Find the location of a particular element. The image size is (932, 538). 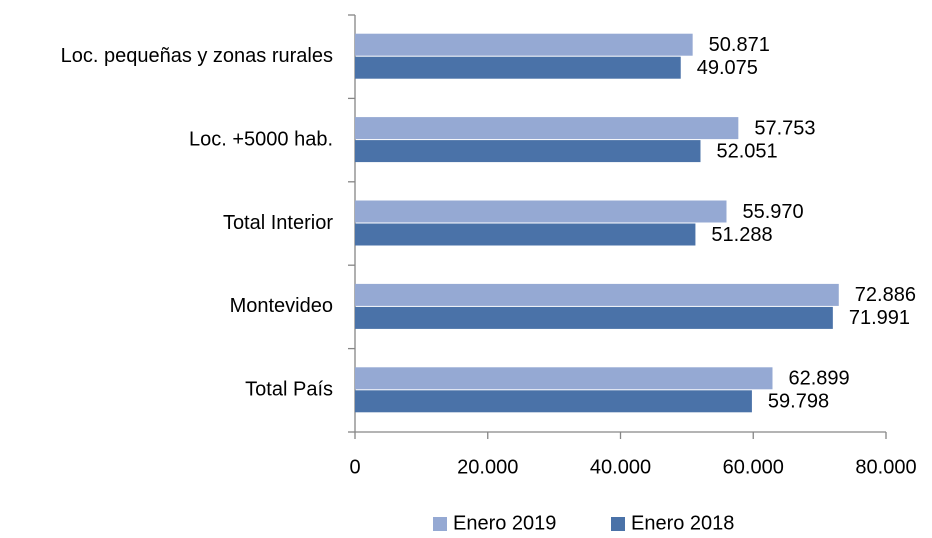

value-label: 71.991 is located at coordinates (879, 318).